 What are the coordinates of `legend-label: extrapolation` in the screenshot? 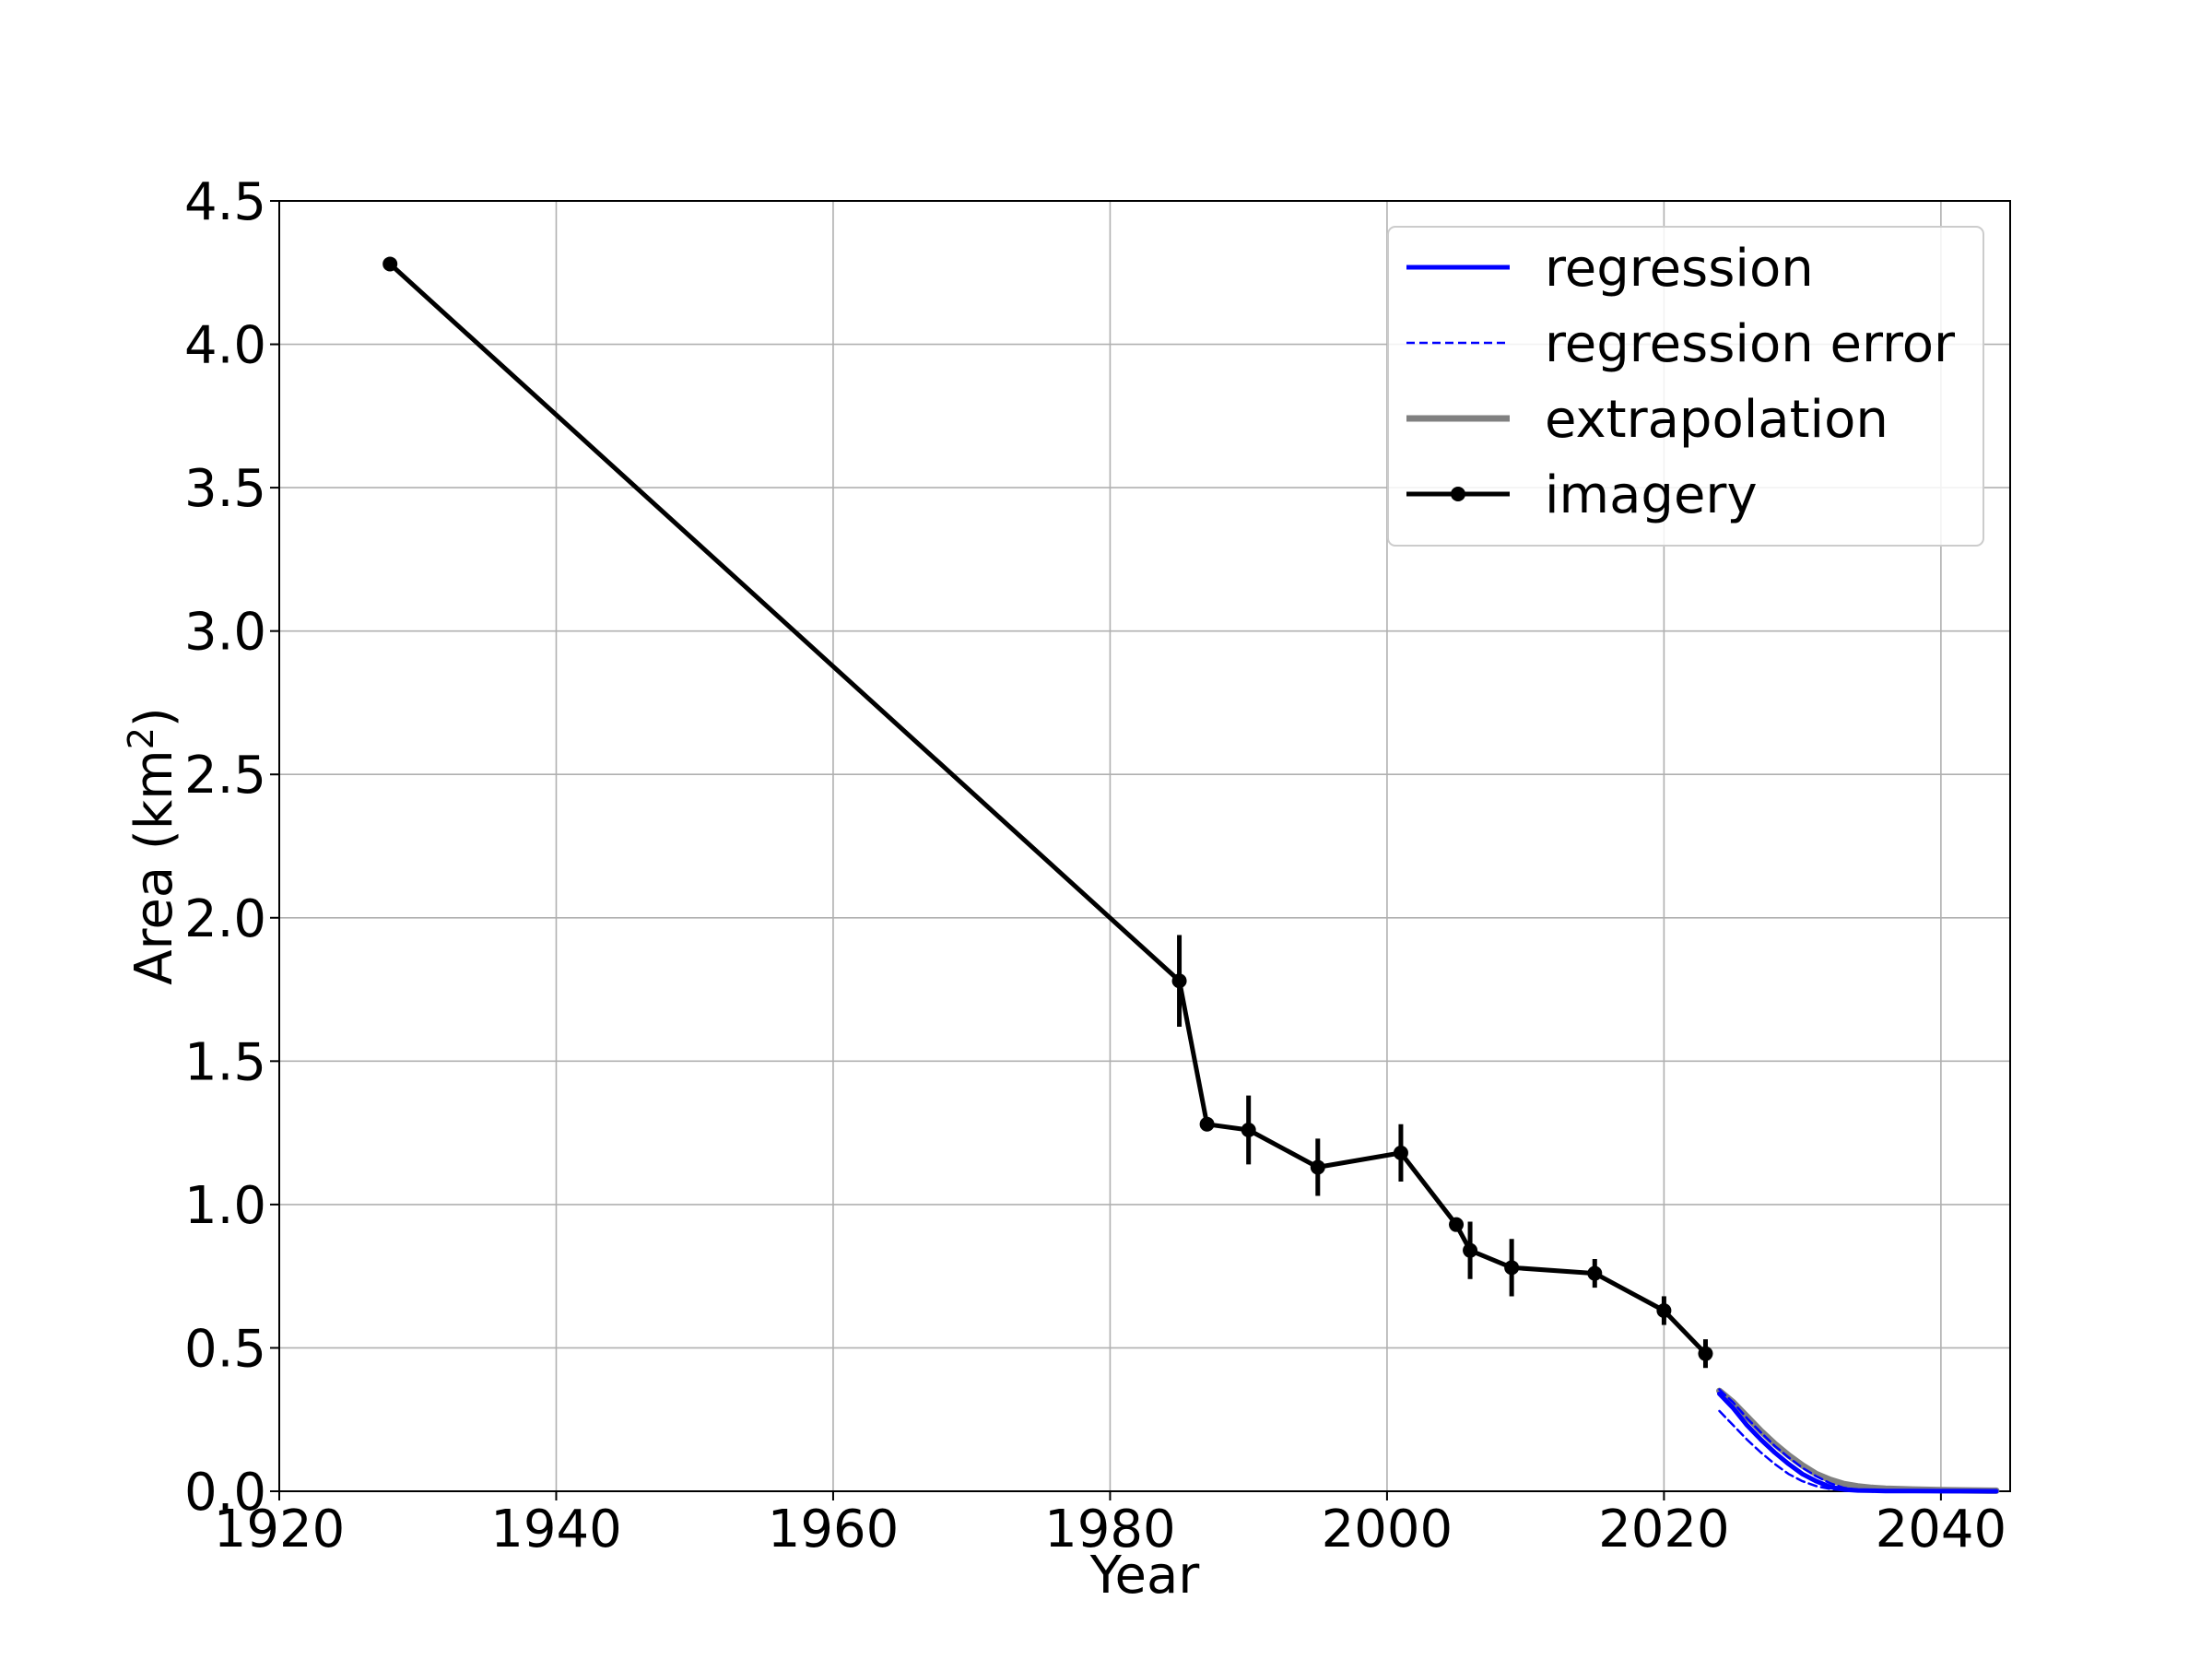 It's located at (1716, 420).